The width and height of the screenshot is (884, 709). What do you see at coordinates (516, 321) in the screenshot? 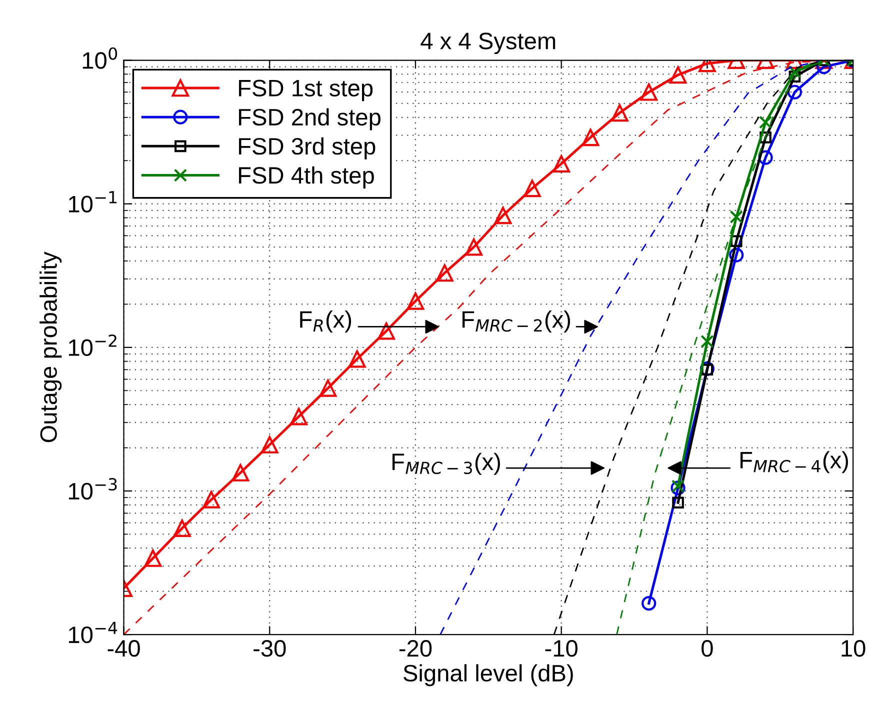
I see `annotation: F$_{MRC−2}$(x)` at bounding box center [516, 321].